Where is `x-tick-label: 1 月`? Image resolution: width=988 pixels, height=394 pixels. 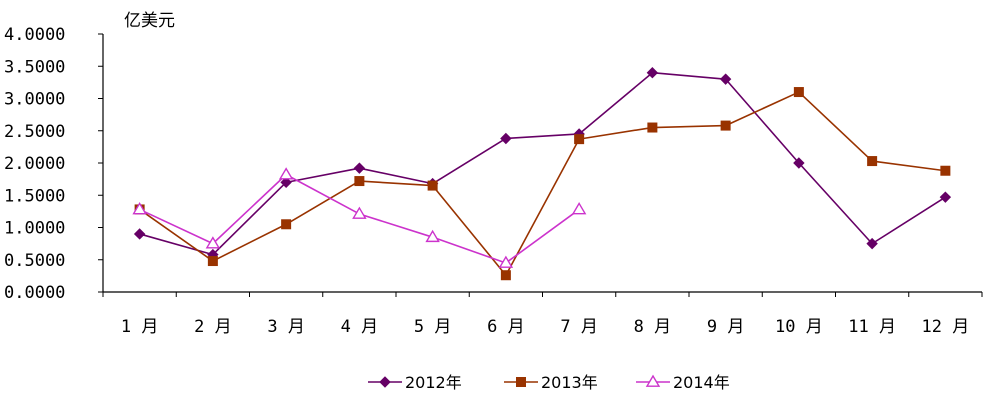 x-tick-label: 1 月 is located at coordinates (139, 327).